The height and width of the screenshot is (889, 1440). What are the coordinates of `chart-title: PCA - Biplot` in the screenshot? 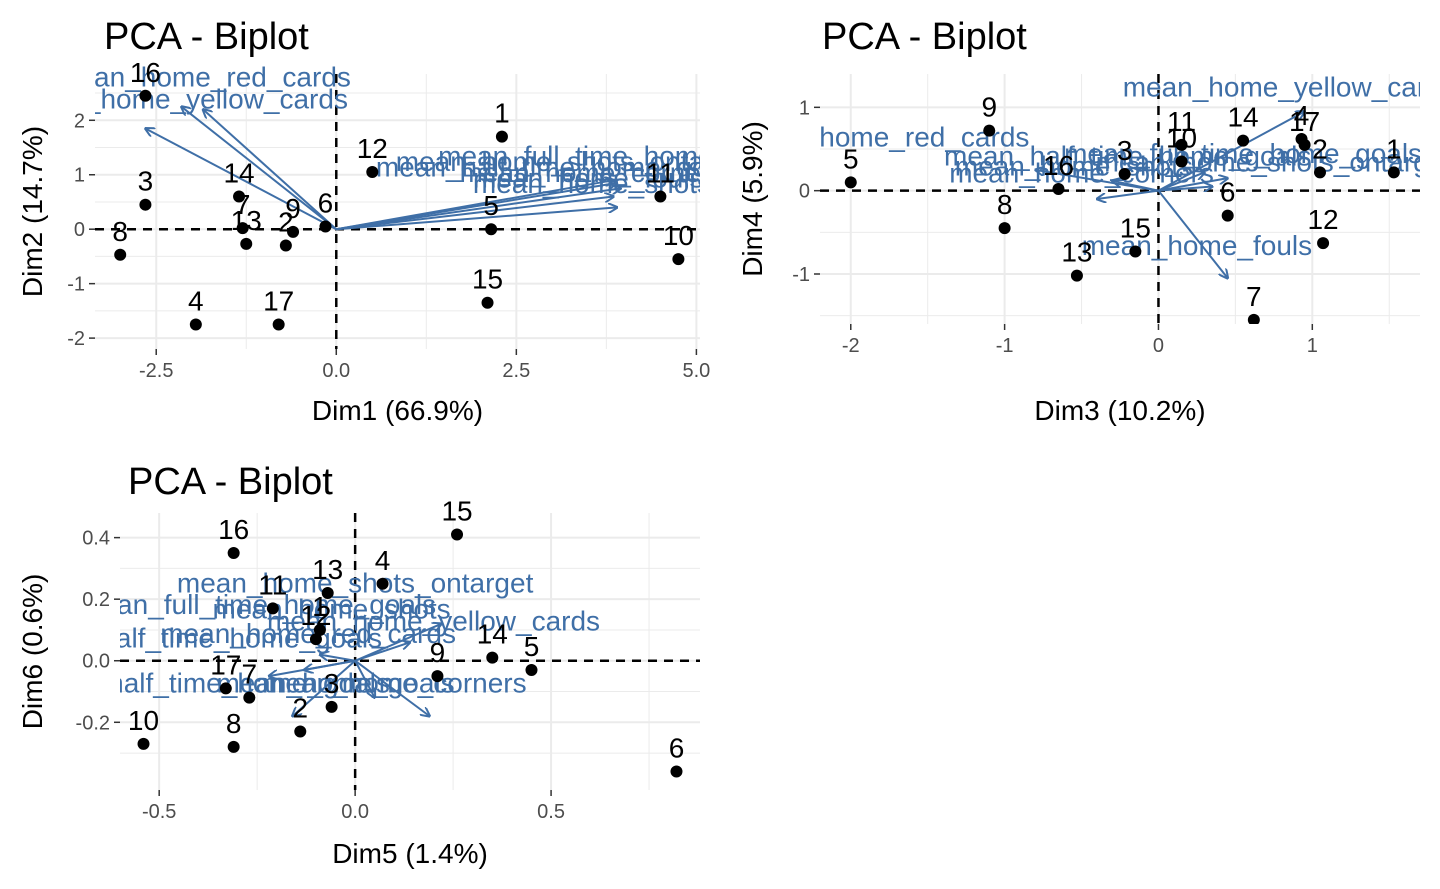 It's located at (206, 37).